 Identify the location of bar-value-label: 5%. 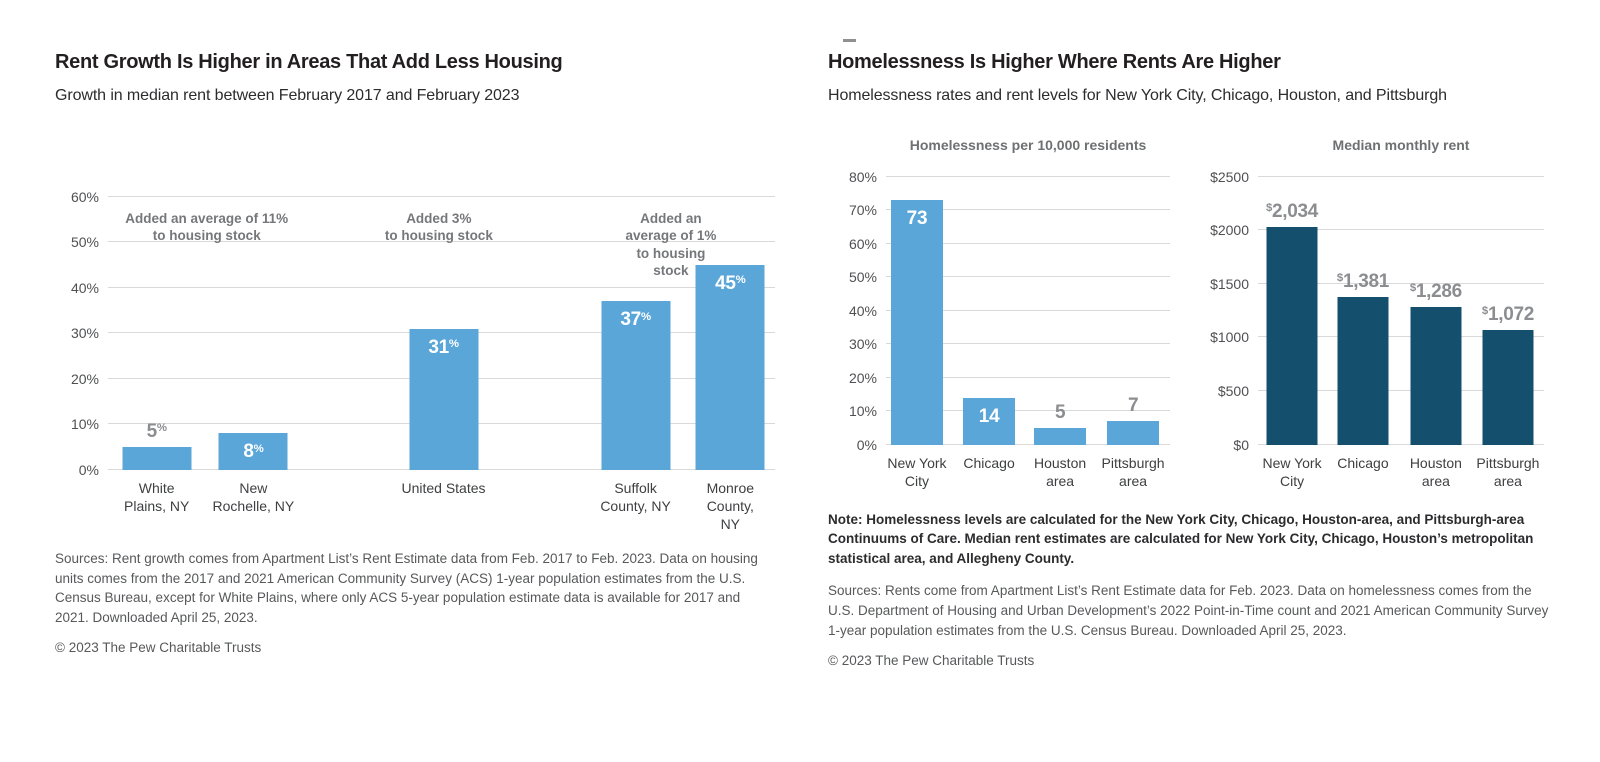
(156, 432).